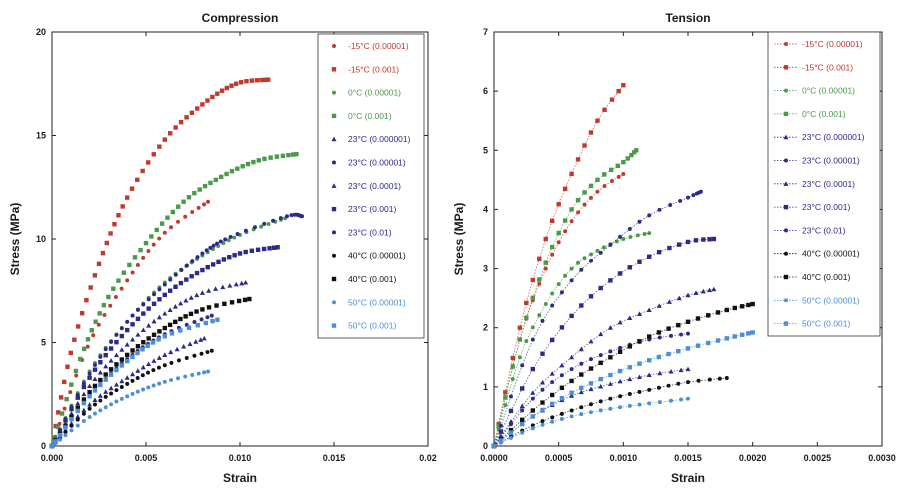  I want to click on legend-entry: 23°C (0.0001), so click(828, 184).